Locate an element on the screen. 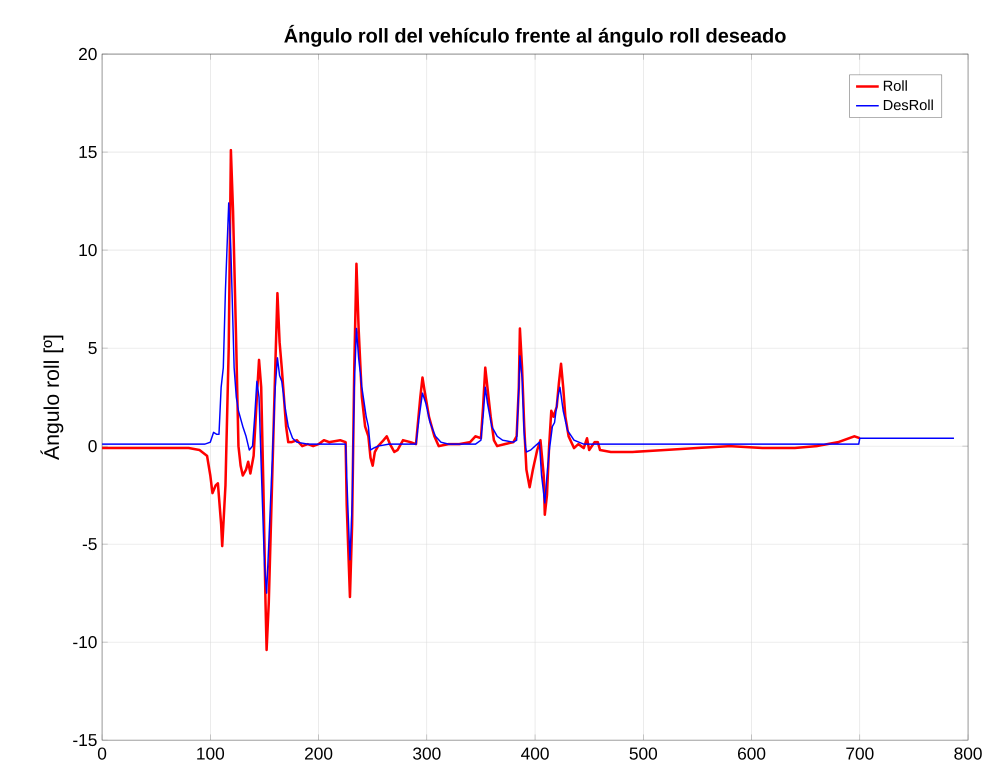  x-tick-label: 400 is located at coordinates (535, 753).